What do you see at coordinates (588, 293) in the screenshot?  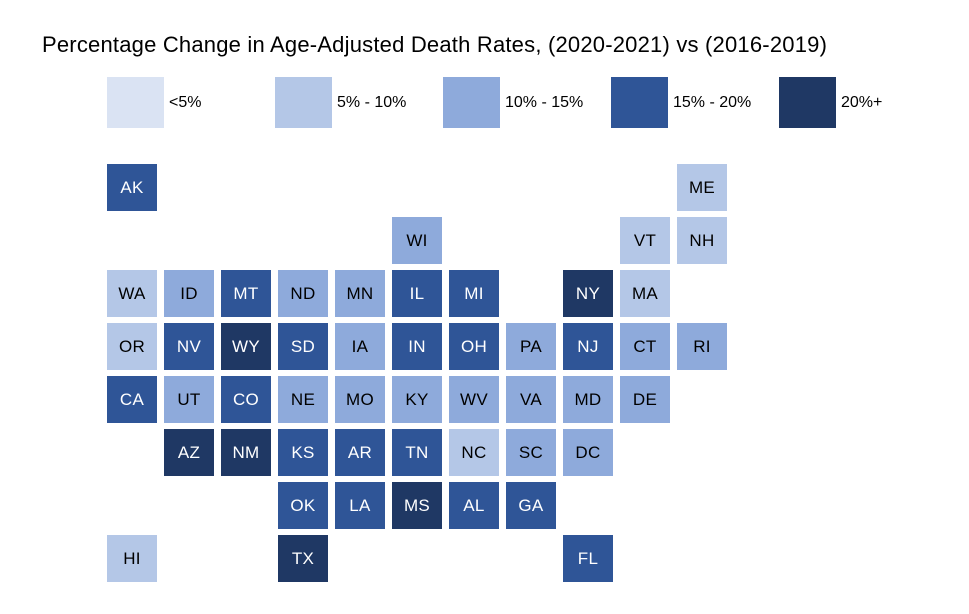 I see `tile-NY: NY` at bounding box center [588, 293].